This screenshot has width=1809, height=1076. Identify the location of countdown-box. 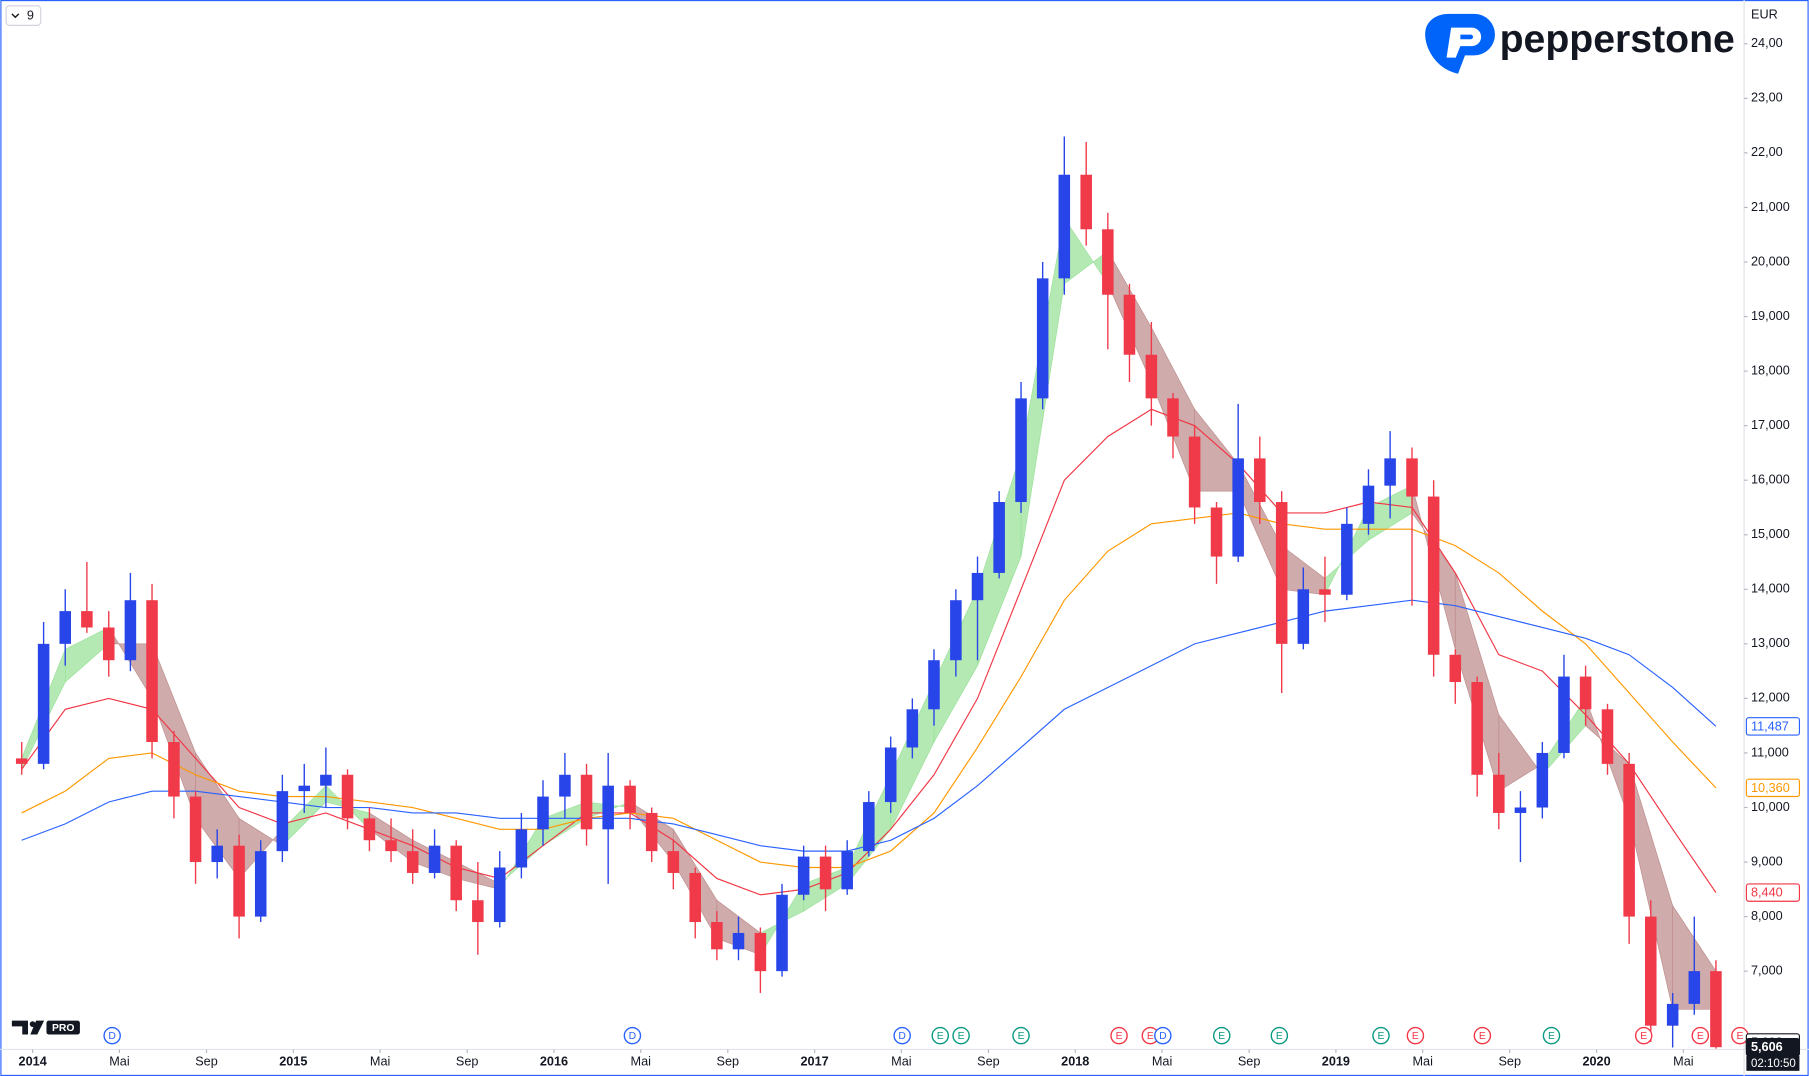
(1773, 1063).